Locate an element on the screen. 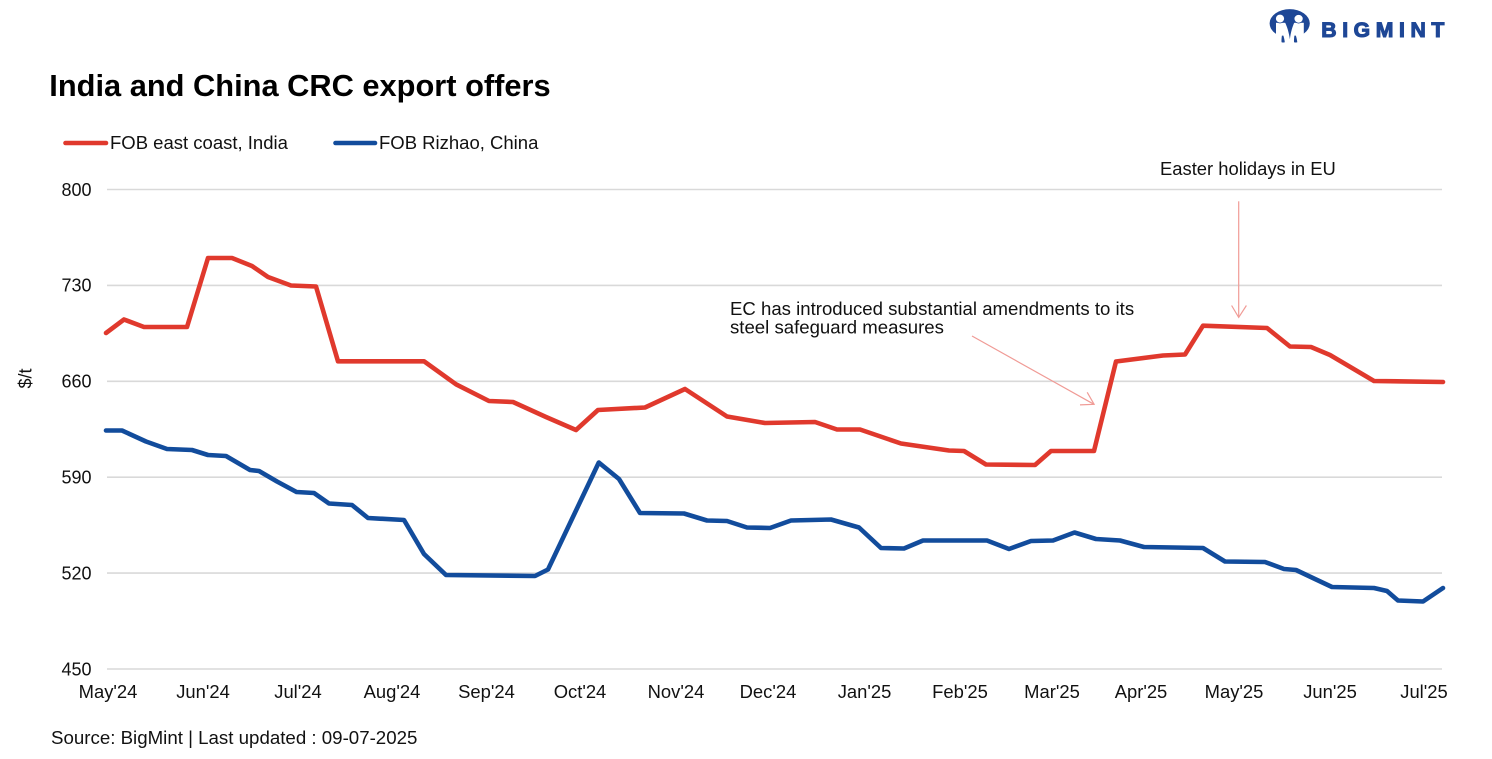  svg-text: Nov'24 is located at coordinates (676, 691).